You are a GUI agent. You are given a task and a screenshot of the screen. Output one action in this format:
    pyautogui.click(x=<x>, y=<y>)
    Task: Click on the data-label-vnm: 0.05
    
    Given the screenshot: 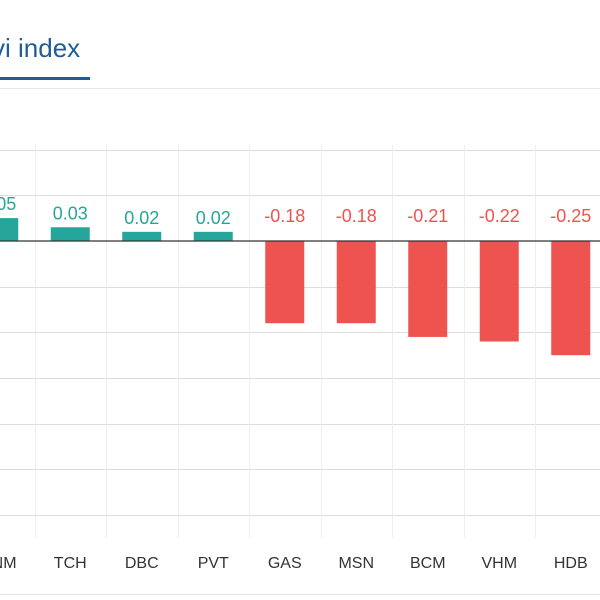 What is the action you would take?
    pyautogui.click(x=8, y=204)
    